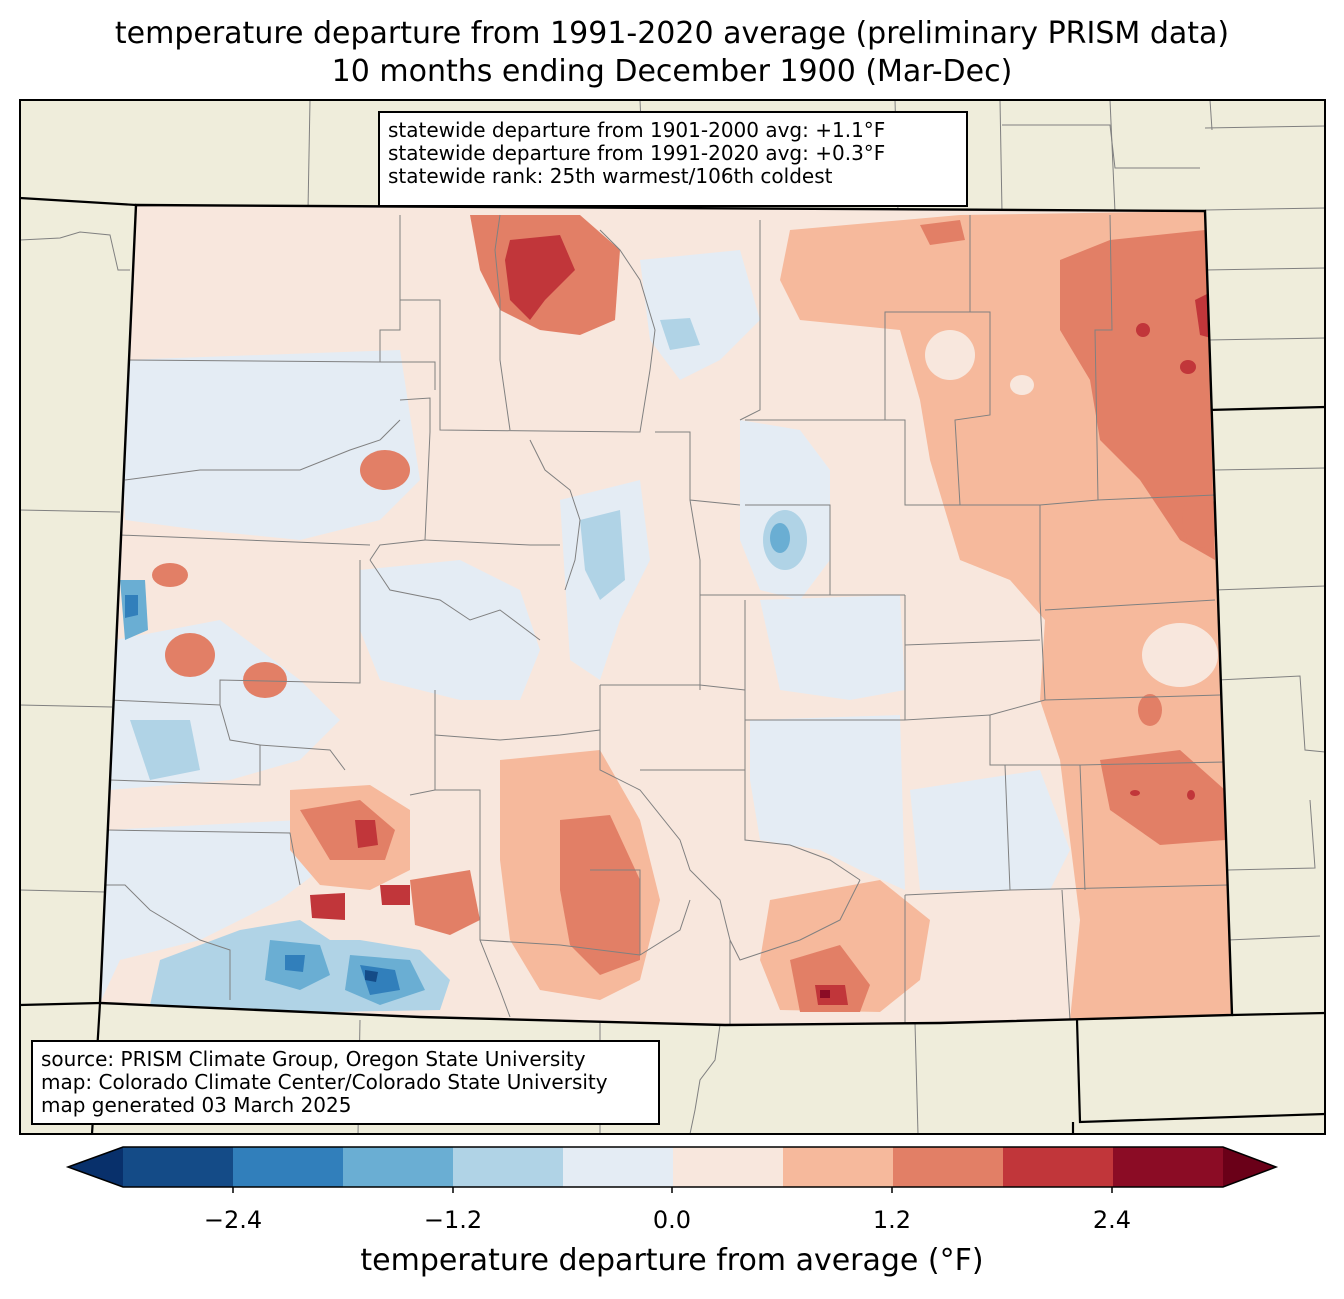 Image resolution: width=1344 pixels, height=1299 pixels. What do you see at coordinates (453, 1220) in the screenshot?
I see `colorbar-tick-label: −1.2` at bounding box center [453, 1220].